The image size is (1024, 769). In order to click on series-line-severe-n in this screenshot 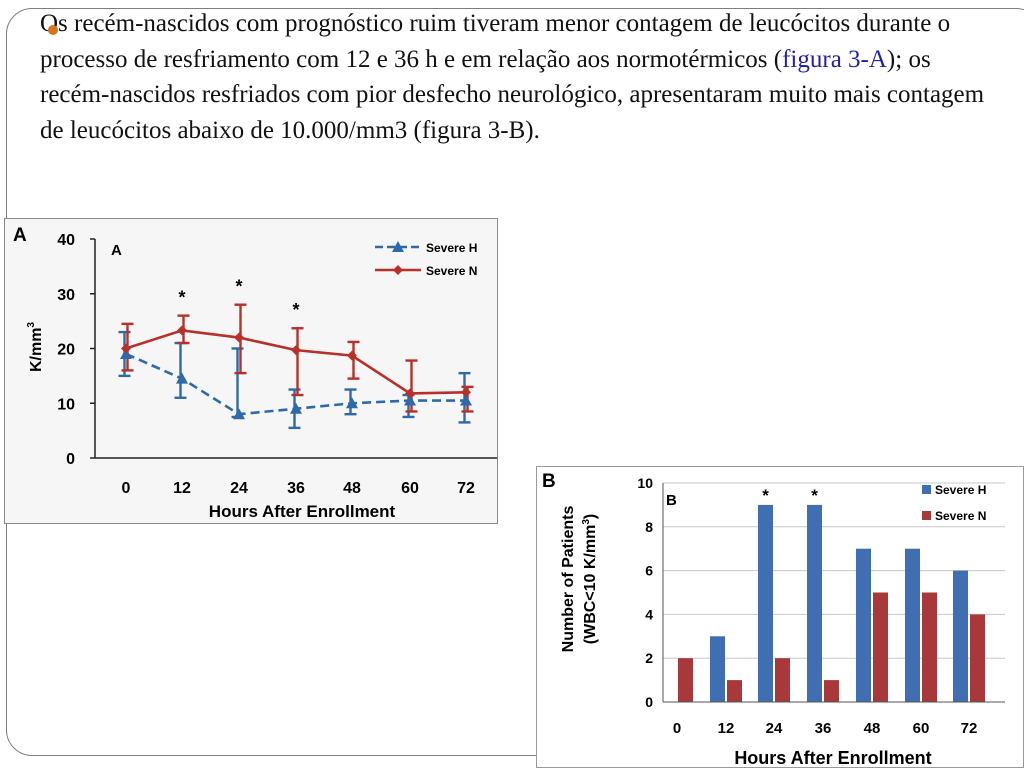, I will do `click(296, 362)`.